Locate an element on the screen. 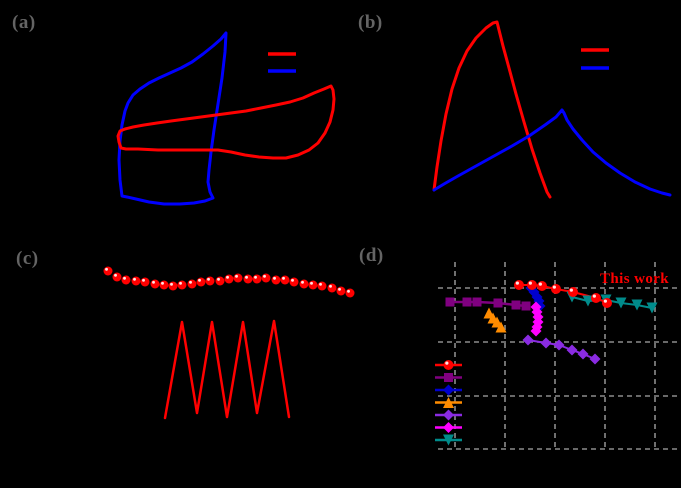 The width and height of the screenshot is (681, 488). ragone-orange-triangles-markers is located at coordinates (495, 320).